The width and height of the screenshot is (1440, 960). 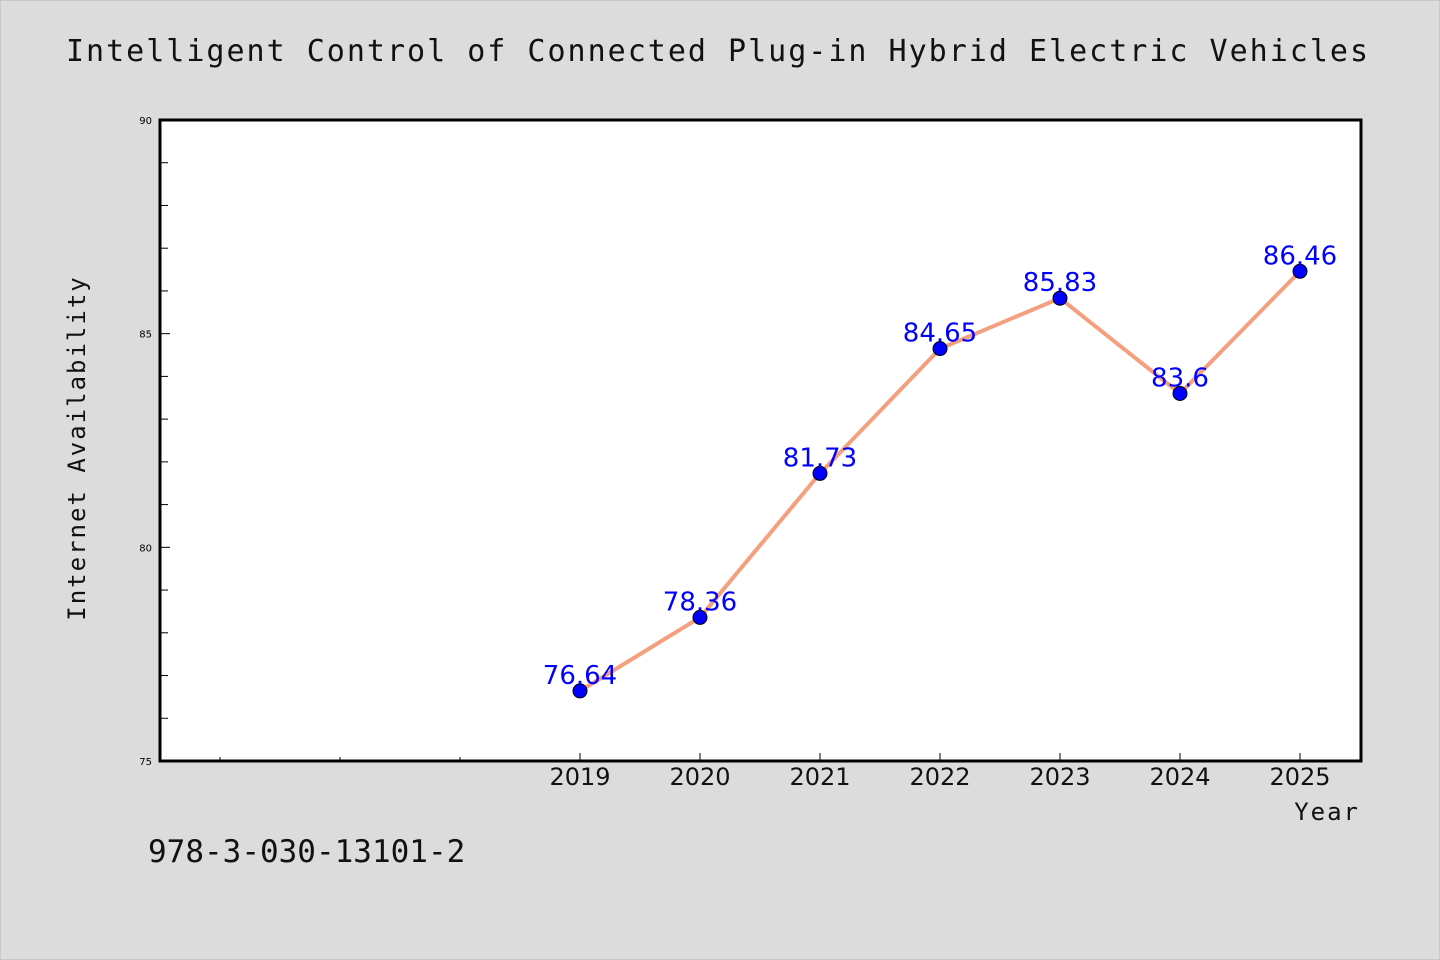 I want to click on data-label: 85.83, so click(x=1060, y=283).